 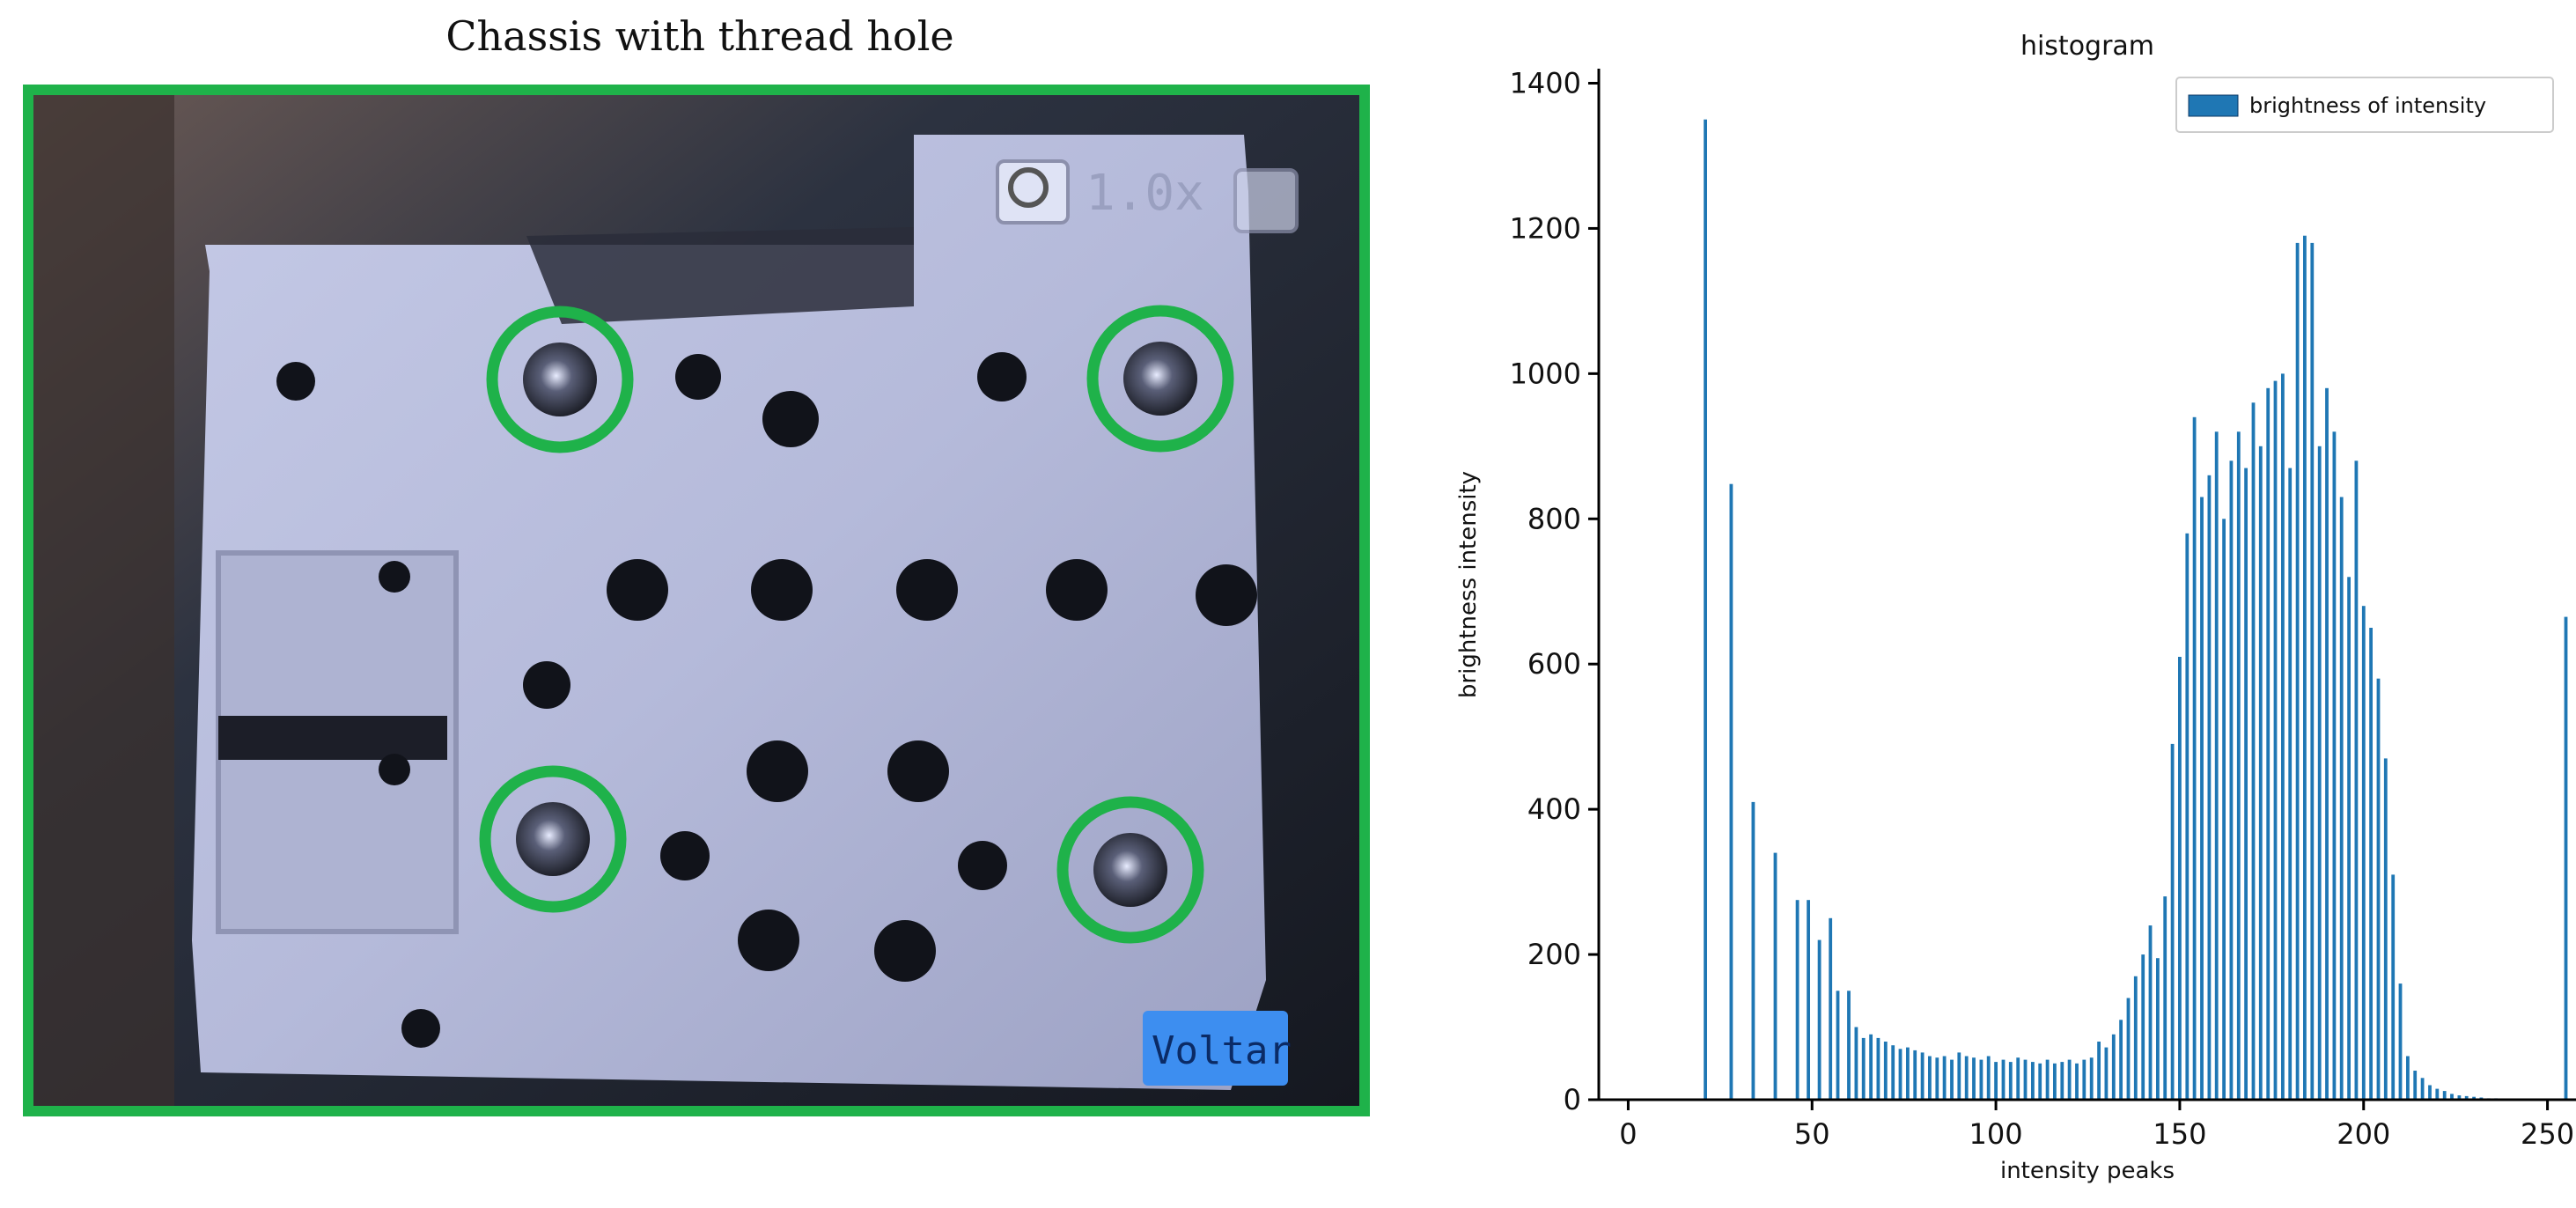 What do you see at coordinates (2214, 105) in the screenshot?
I see `legend-swatch` at bounding box center [2214, 105].